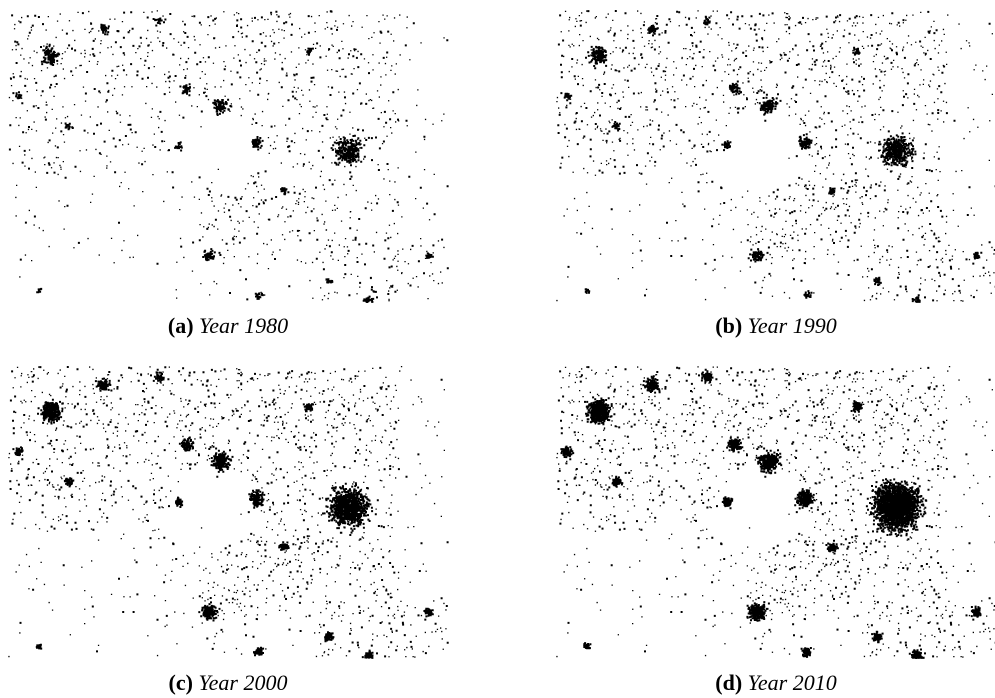 The height and width of the screenshot is (698, 995). Describe the element at coordinates (181, 325) in the screenshot. I see `caption-label: (a)` at that location.